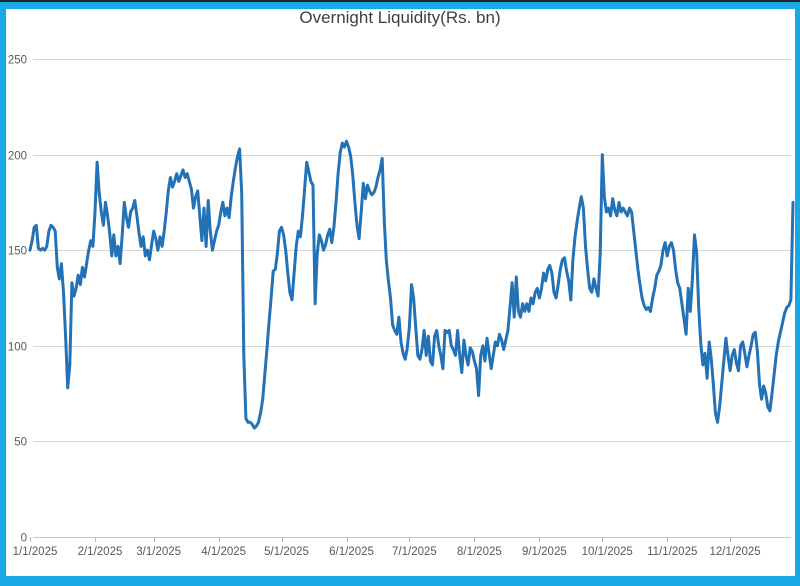  What do you see at coordinates (414, 552) in the screenshot?
I see `x-axis-label: 7/1/2025` at bounding box center [414, 552].